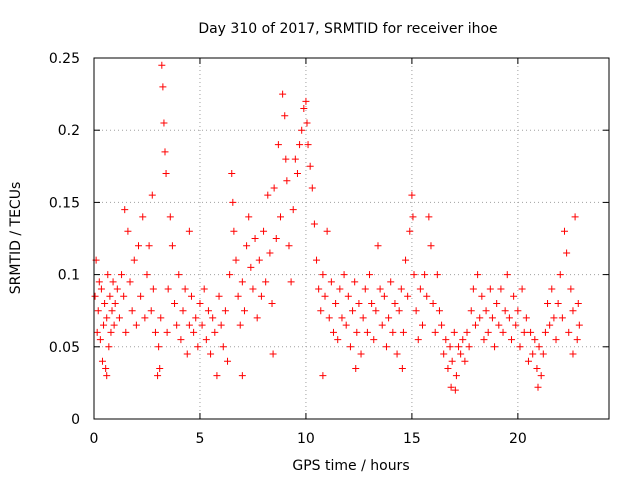  What do you see at coordinates (350, 466) in the screenshot?
I see `x-axis-label: GPS time / hours` at bounding box center [350, 466].